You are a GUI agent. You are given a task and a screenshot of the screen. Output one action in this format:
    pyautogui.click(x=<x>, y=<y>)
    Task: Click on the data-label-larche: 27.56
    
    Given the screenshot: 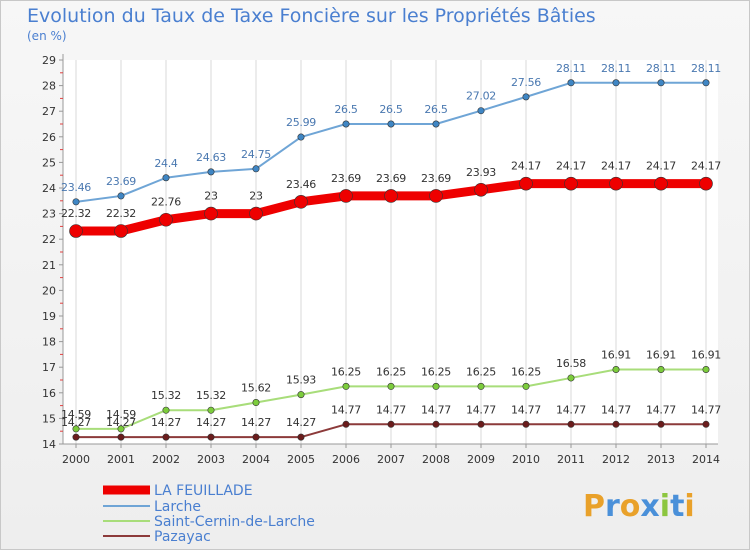 What is the action you would take?
    pyautogui.click(x=526, y=82)
    